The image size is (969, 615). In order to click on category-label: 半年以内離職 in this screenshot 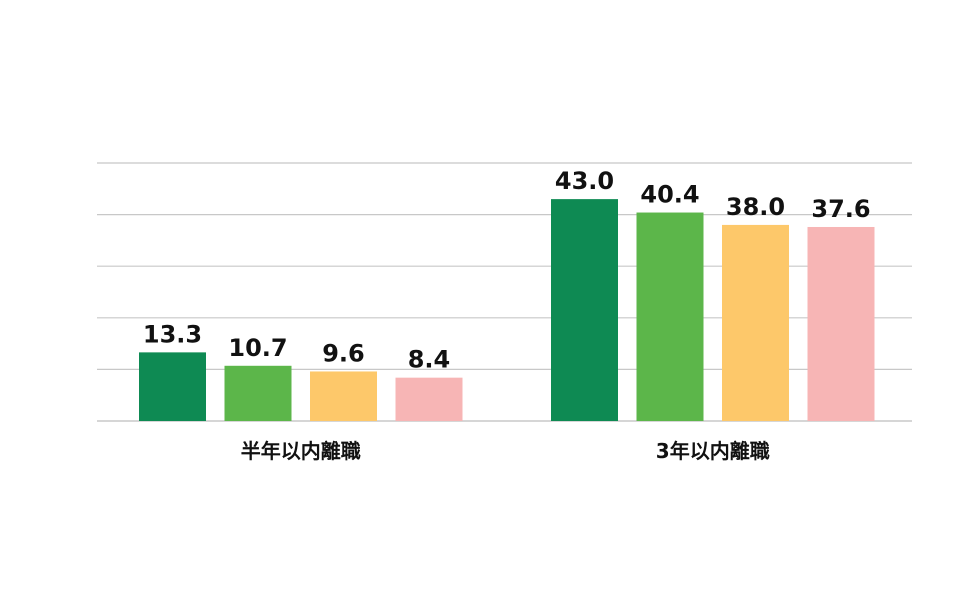, I will do `click(301, 451)`.